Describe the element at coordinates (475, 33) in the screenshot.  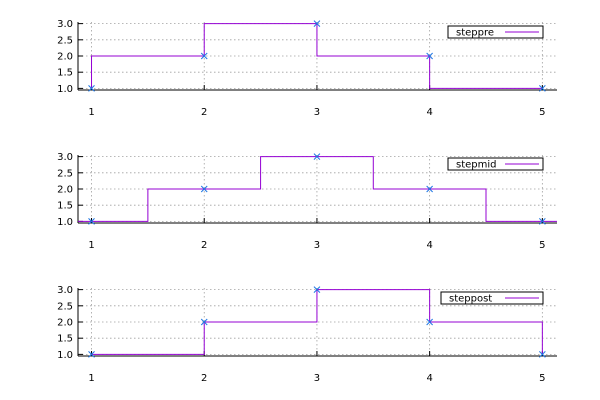
I see `legend-label: steppre` at that location.